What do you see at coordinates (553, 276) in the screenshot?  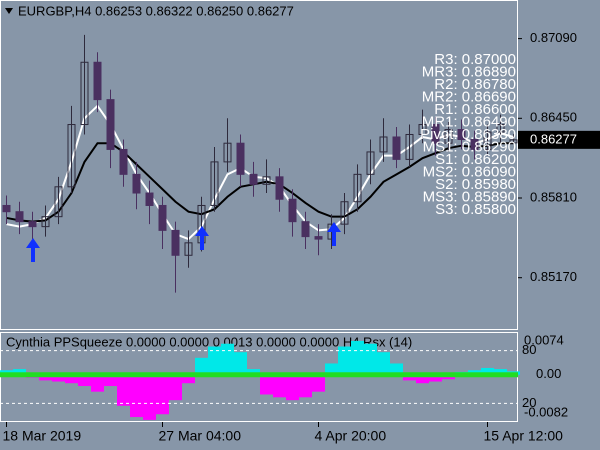 I see `y-tick-label: 0.85170` at bounding box center [553, 276].